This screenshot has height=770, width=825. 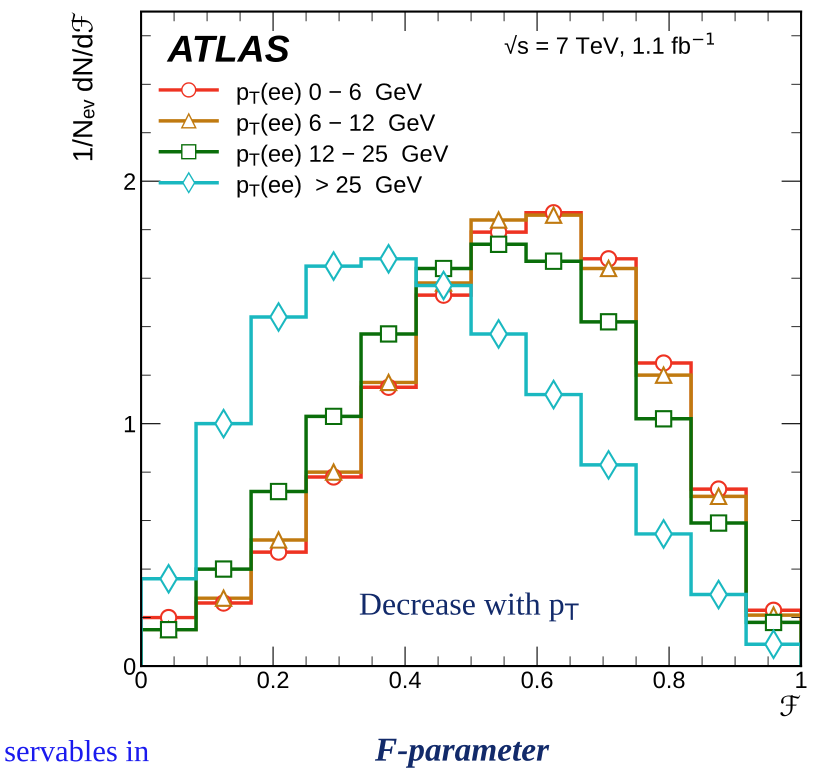 I want to click on x-tick-label: 0.4, so click(x=405, y=680).